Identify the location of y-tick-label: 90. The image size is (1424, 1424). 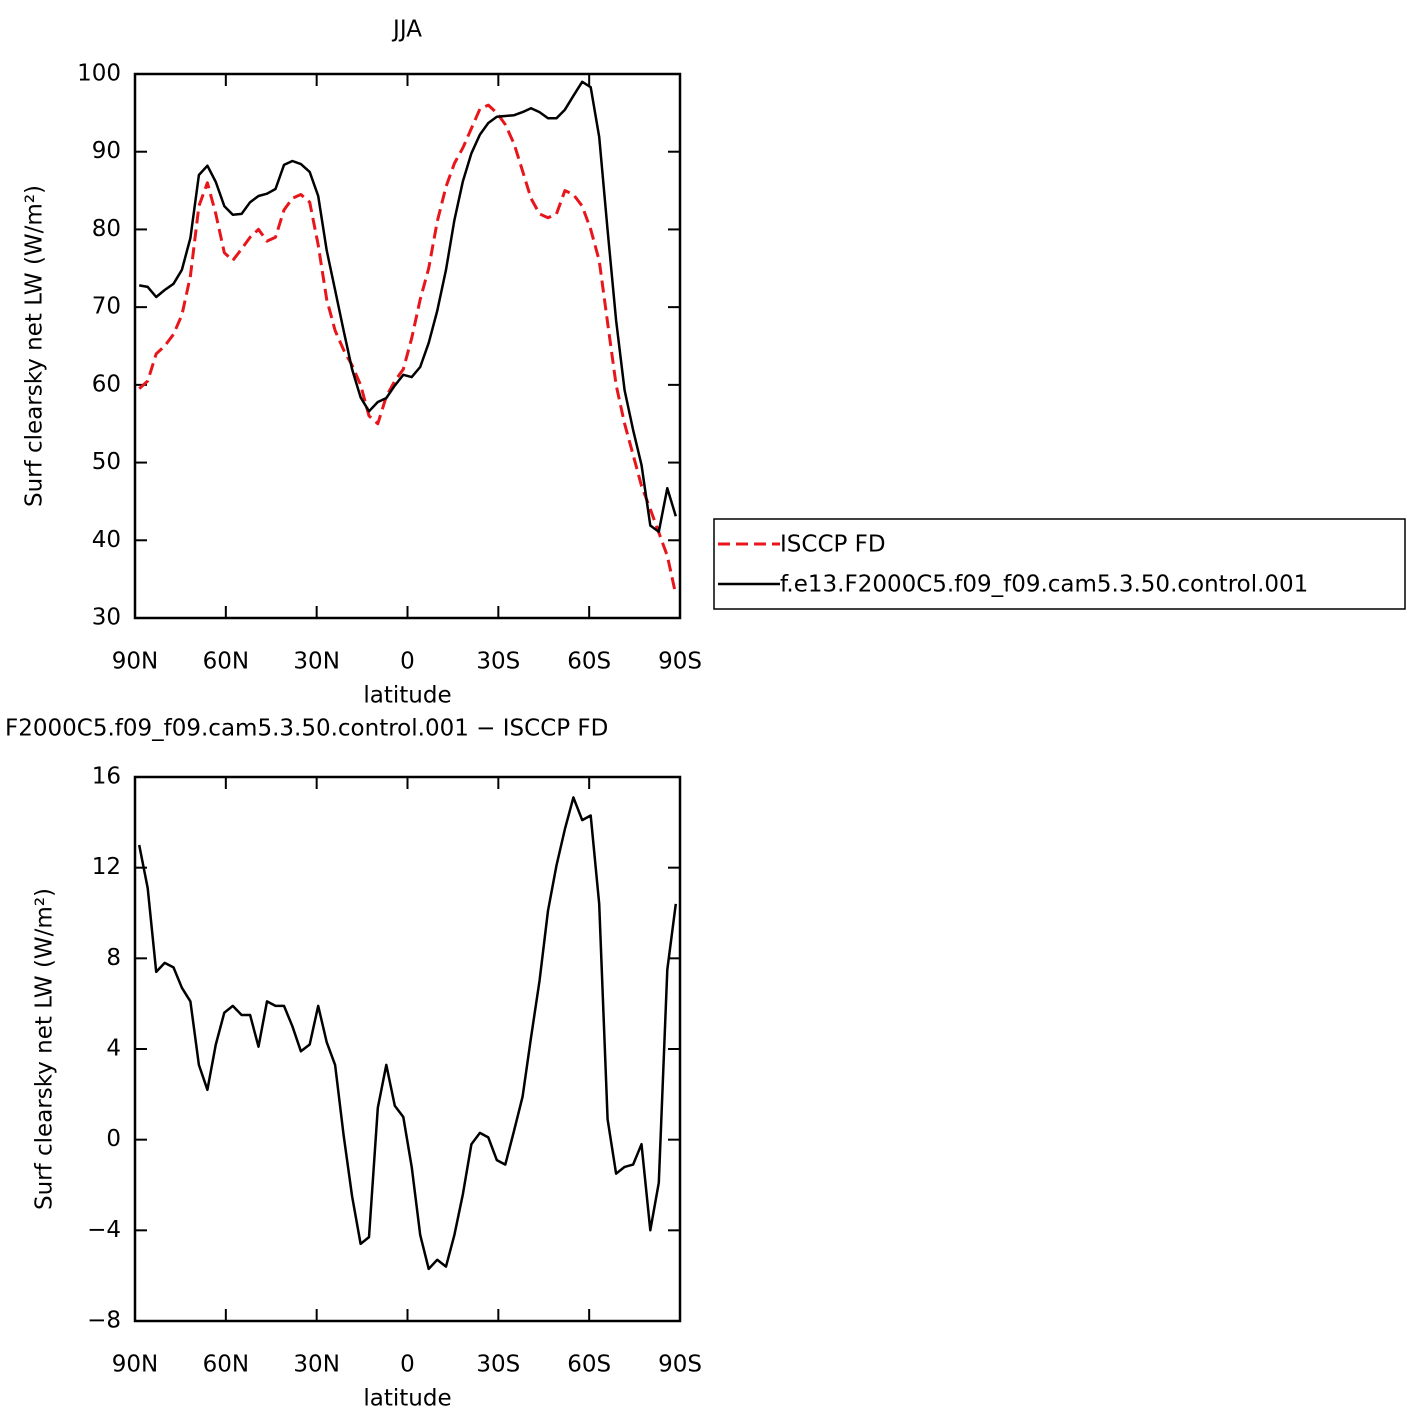
(106, 151).